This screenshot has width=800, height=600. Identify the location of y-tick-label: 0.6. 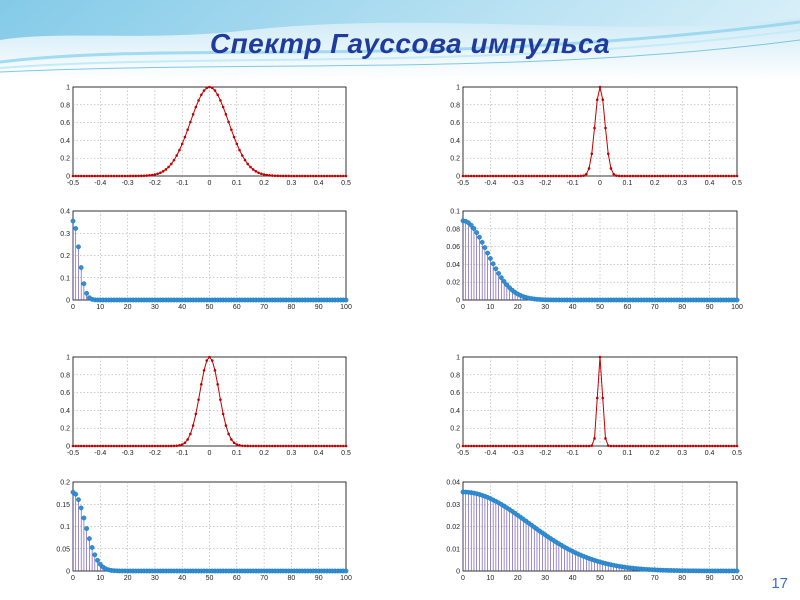
(455, 393).